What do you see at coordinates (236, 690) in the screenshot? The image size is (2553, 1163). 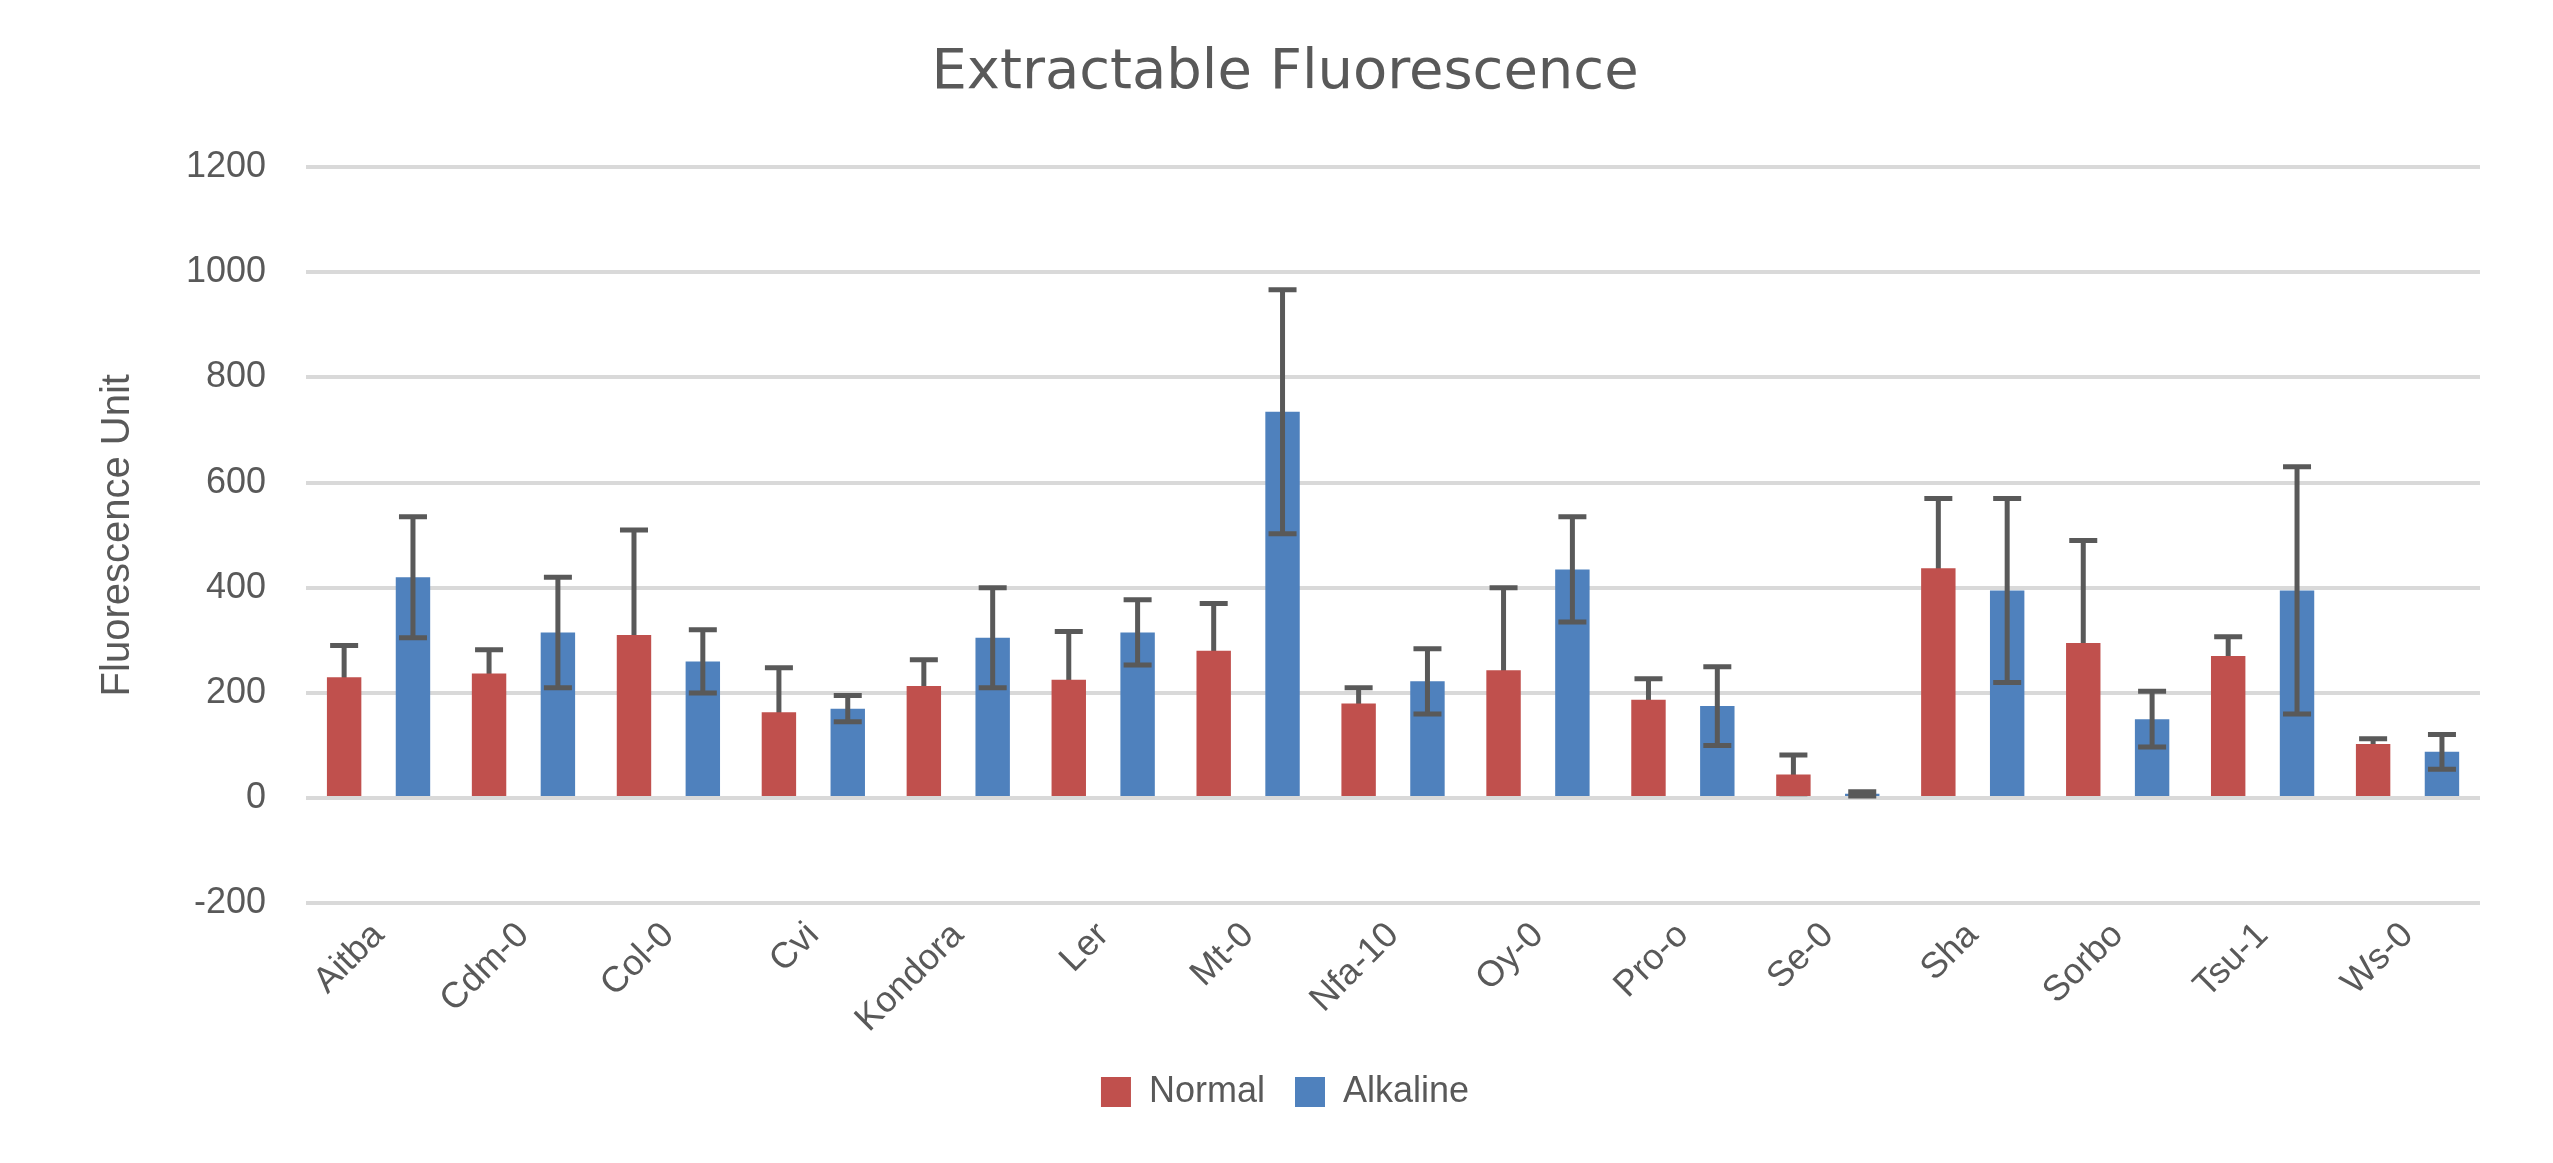 I see `y-tick-label: 200` at bounding box center [236, 690].